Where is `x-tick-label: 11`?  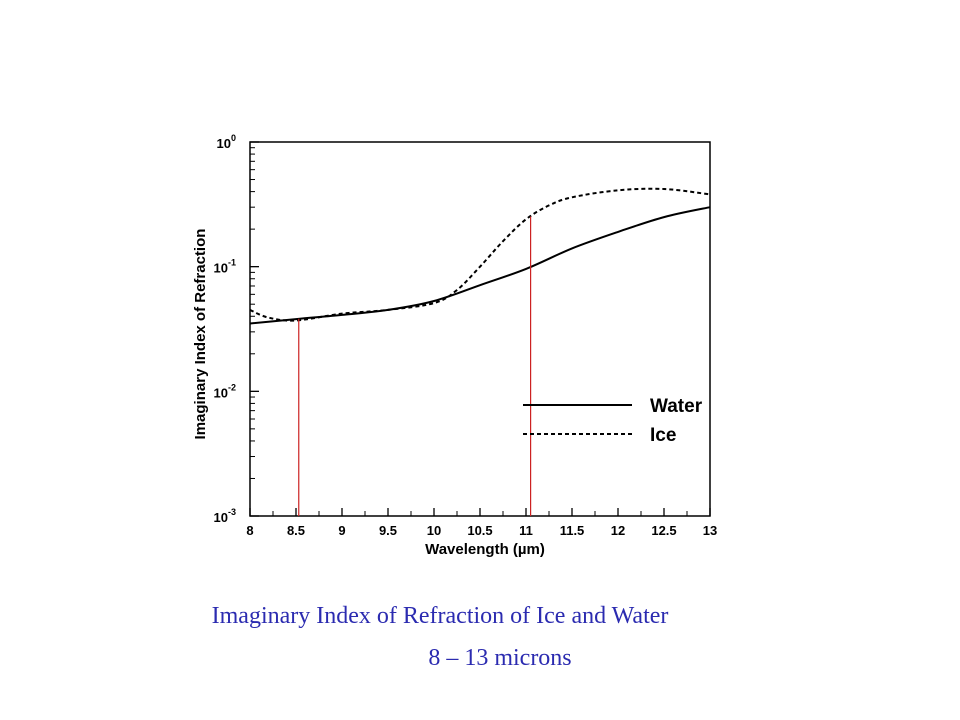
x-tick-label: 11 is located at coordinates (526, 530).